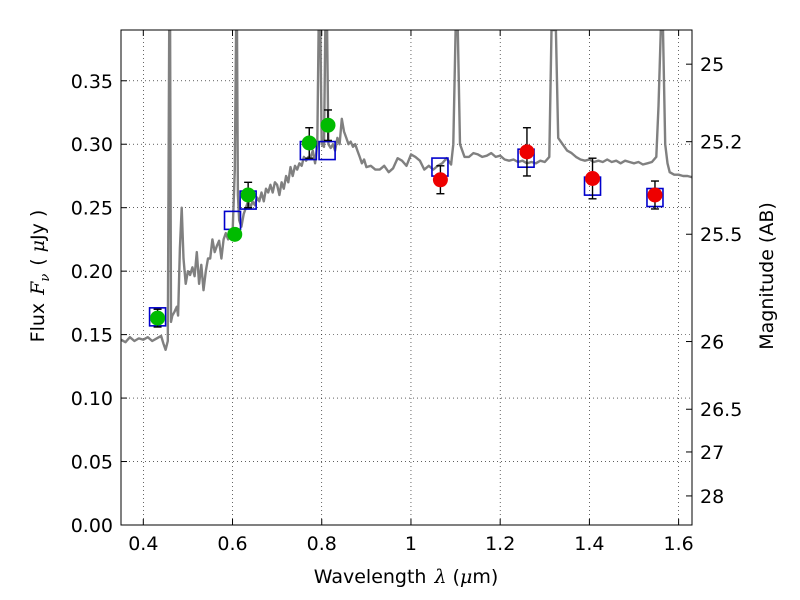 The image size is (800, 600). What do you see at coordinates (45, 278) in the screenshot?
I see `y-axis-subscript: ν` at bounding box center [45, 278].